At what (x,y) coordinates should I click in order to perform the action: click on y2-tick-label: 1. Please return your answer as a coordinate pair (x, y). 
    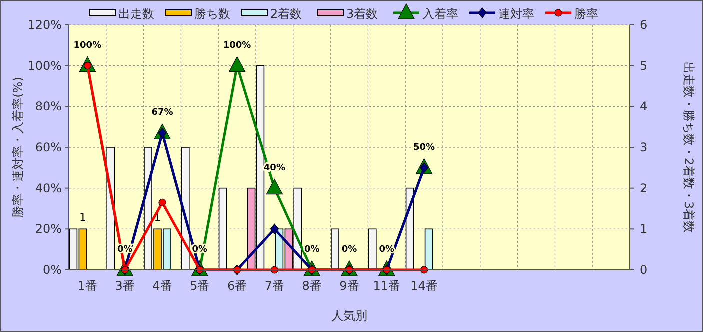
    Looking at the image, I should click on (644, 229).